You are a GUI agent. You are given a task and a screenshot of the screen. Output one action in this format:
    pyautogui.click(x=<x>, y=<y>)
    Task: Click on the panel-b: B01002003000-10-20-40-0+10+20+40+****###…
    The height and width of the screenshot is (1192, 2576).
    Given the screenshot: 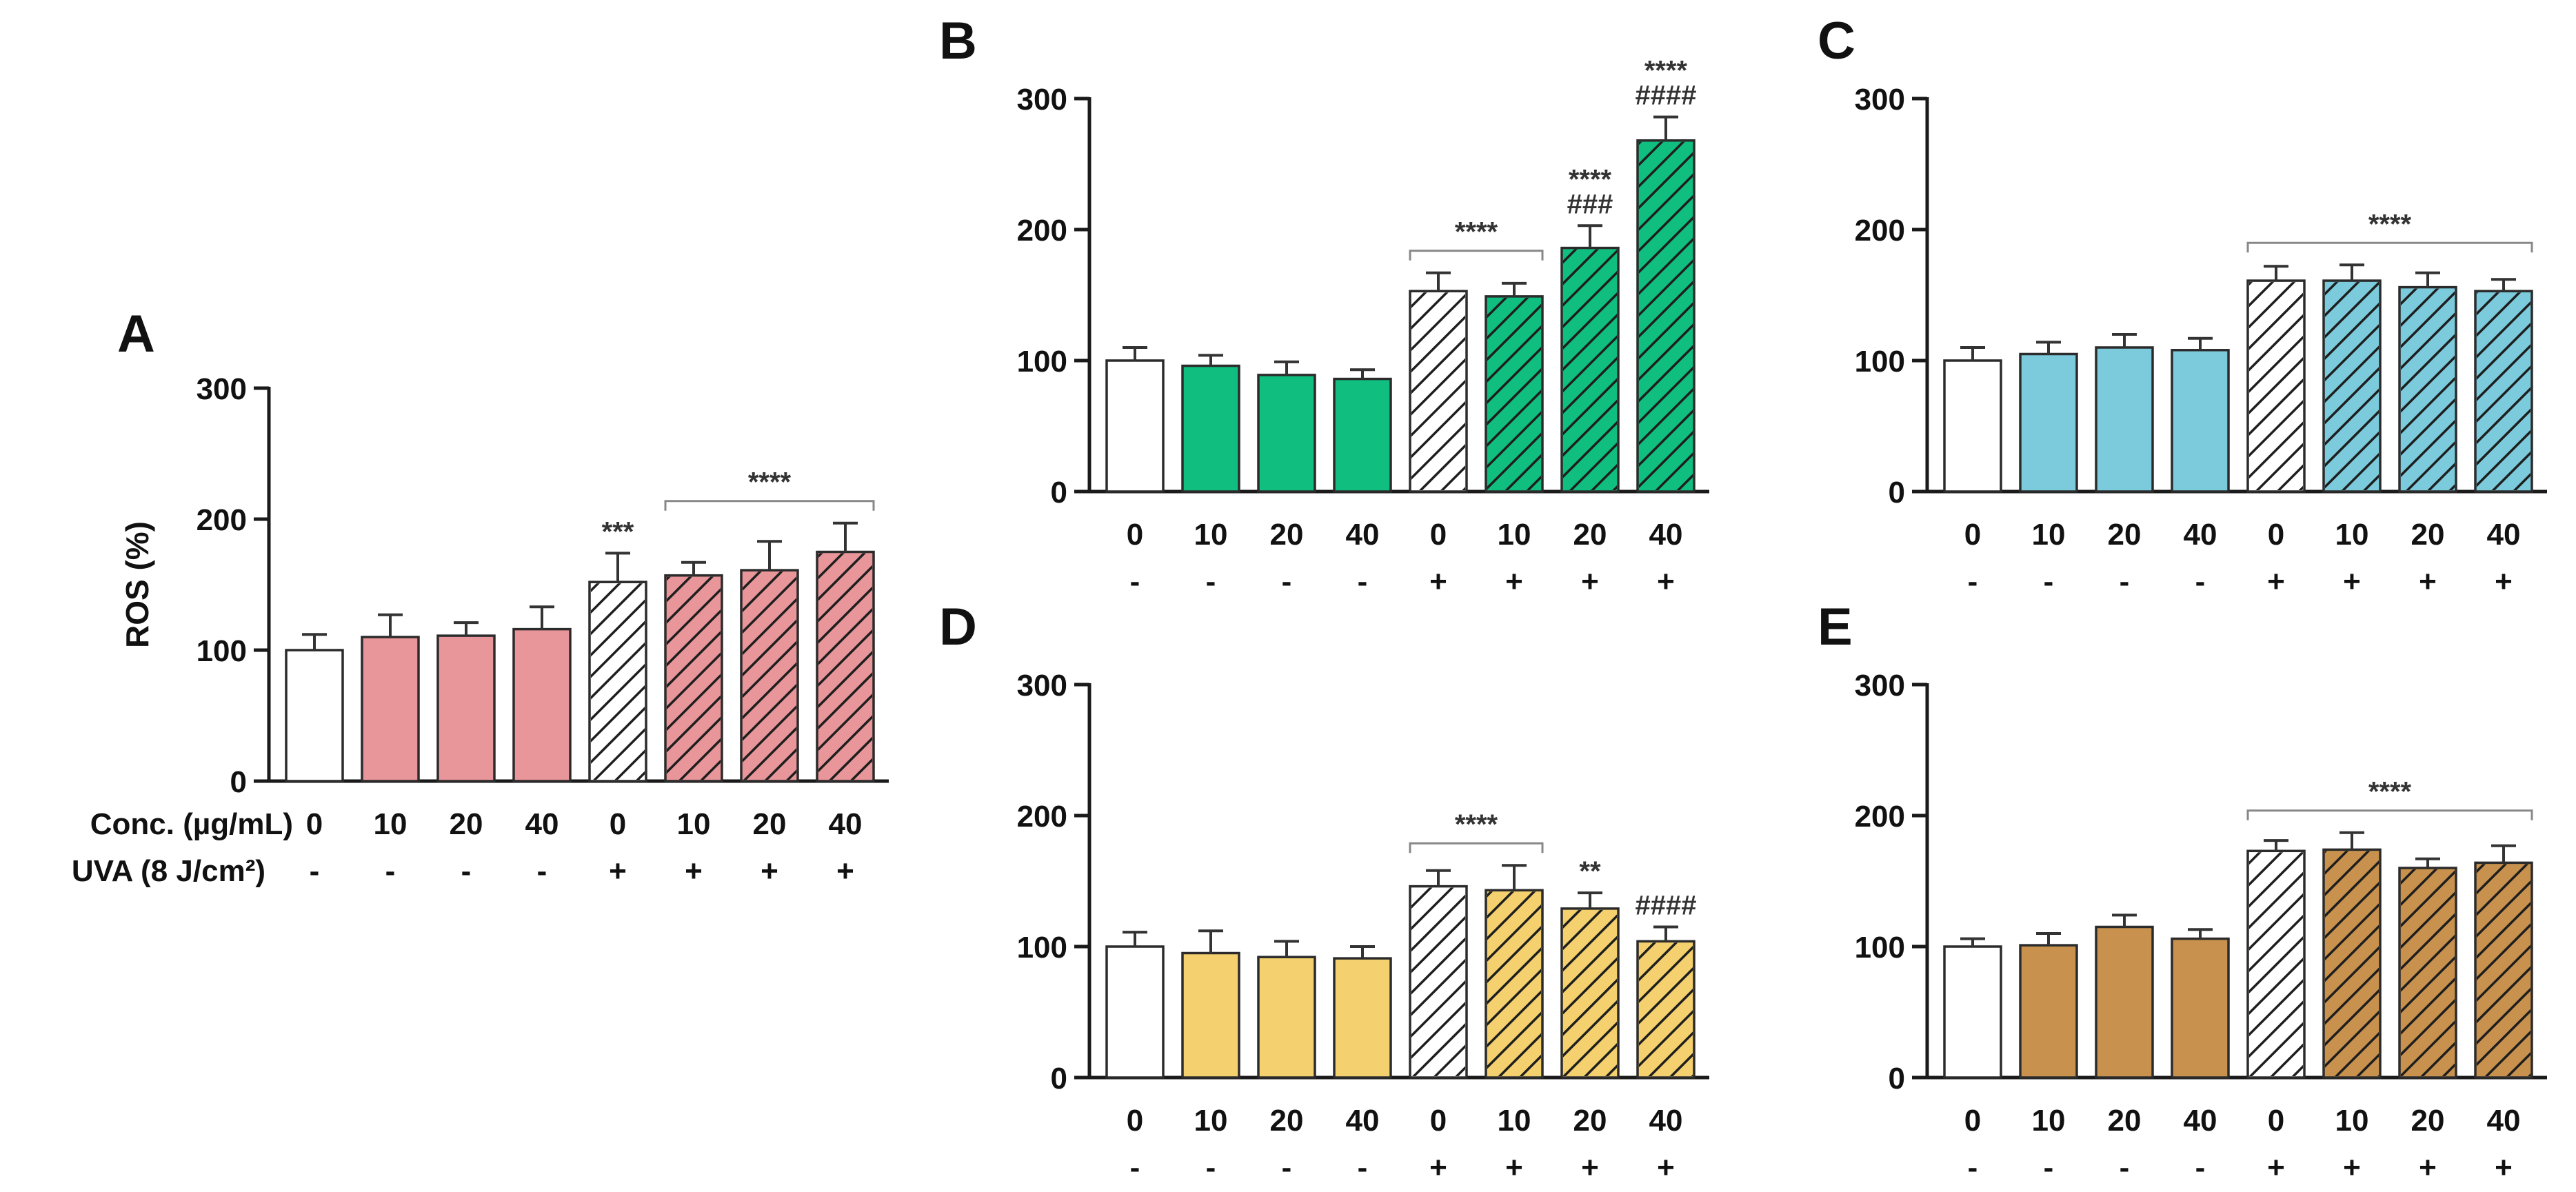 What is the action you would take?
    pyautogui.click(x=1324, y=305)
    